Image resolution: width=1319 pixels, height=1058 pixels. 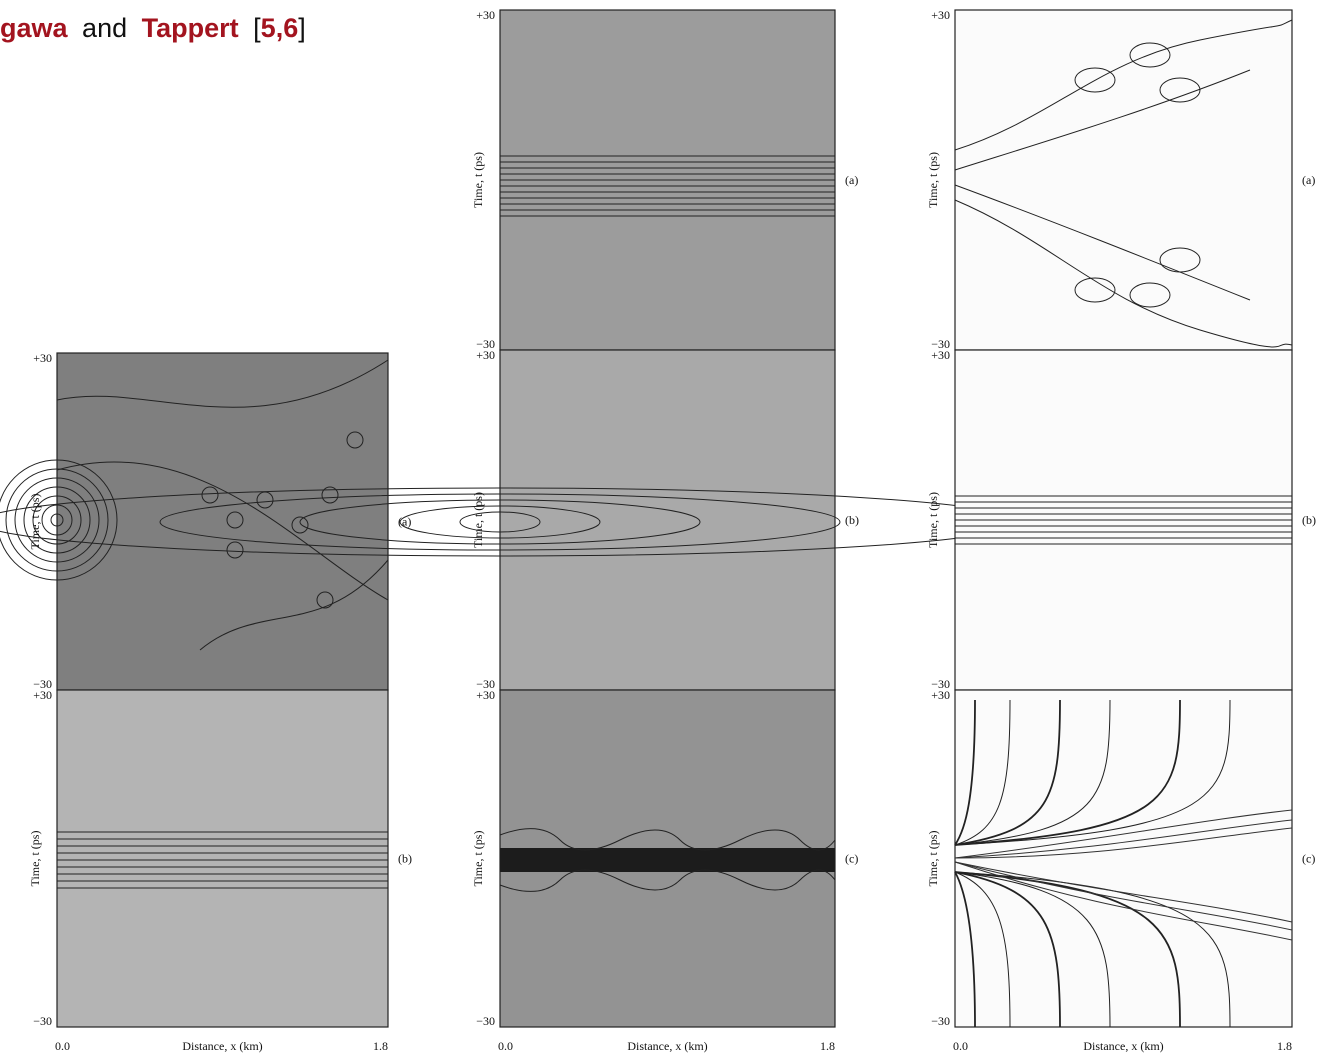 I want to click on slide-title: gawa and Tappert [5,6], so click(x=153, y=28).